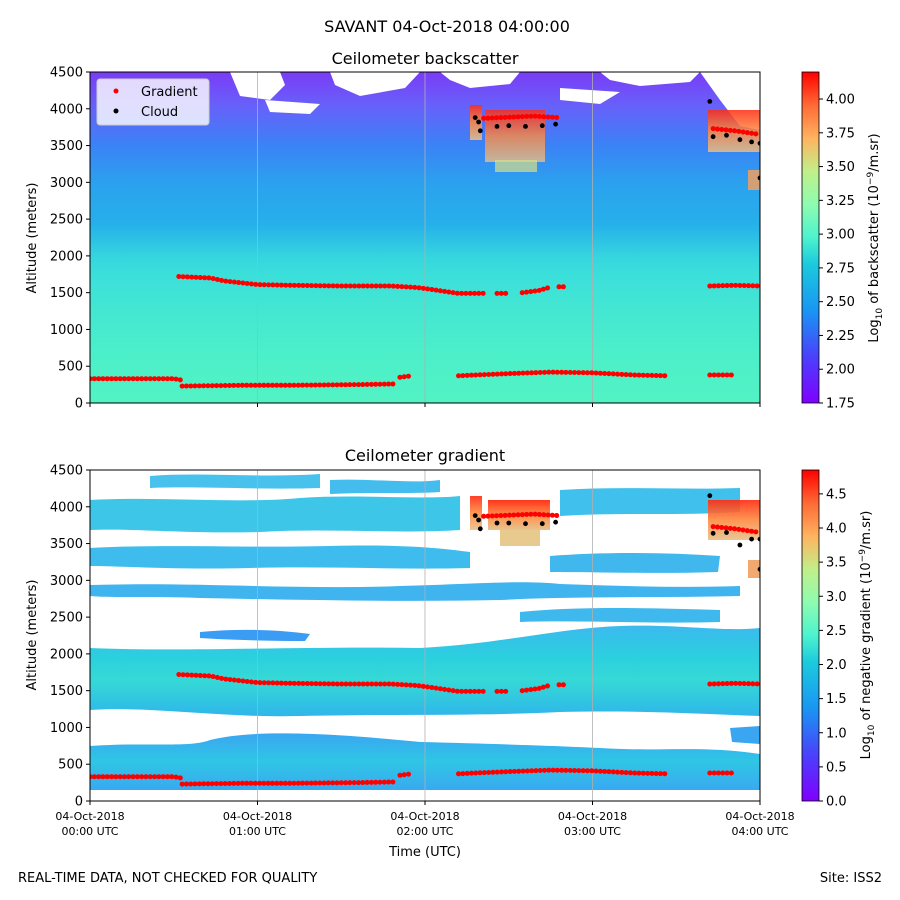  What do you see at coordinates (759, 831) in the screenshot?
I see `x-tick-label-time: 04:00 UTC` at bounding box center [759, 831].